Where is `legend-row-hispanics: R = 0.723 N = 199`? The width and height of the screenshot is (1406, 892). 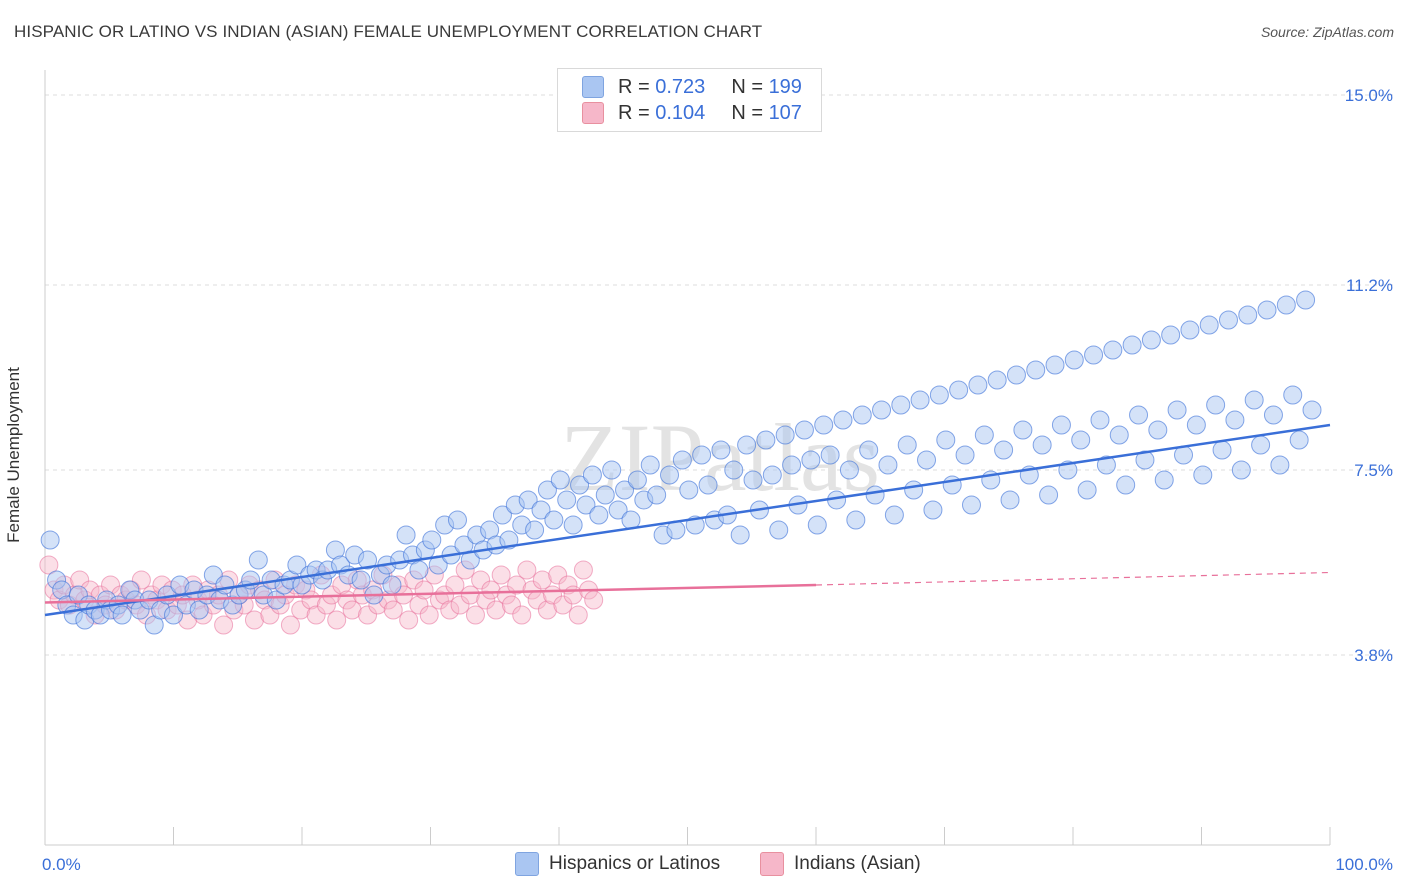
legend-row-hispanics: R = 0.723 N = 199 is located at coordinates (692, 87).